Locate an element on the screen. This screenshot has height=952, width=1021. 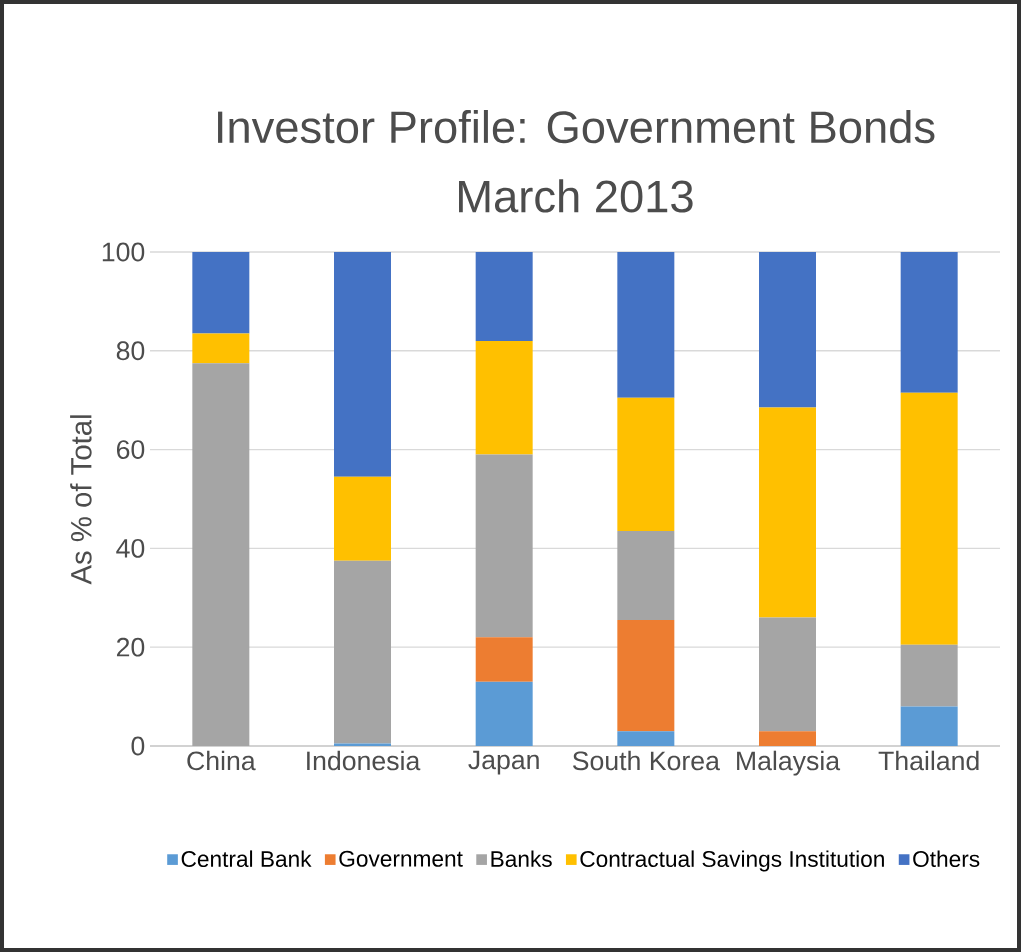
y-tick-label: 20 is located at coordinates (130, 647).